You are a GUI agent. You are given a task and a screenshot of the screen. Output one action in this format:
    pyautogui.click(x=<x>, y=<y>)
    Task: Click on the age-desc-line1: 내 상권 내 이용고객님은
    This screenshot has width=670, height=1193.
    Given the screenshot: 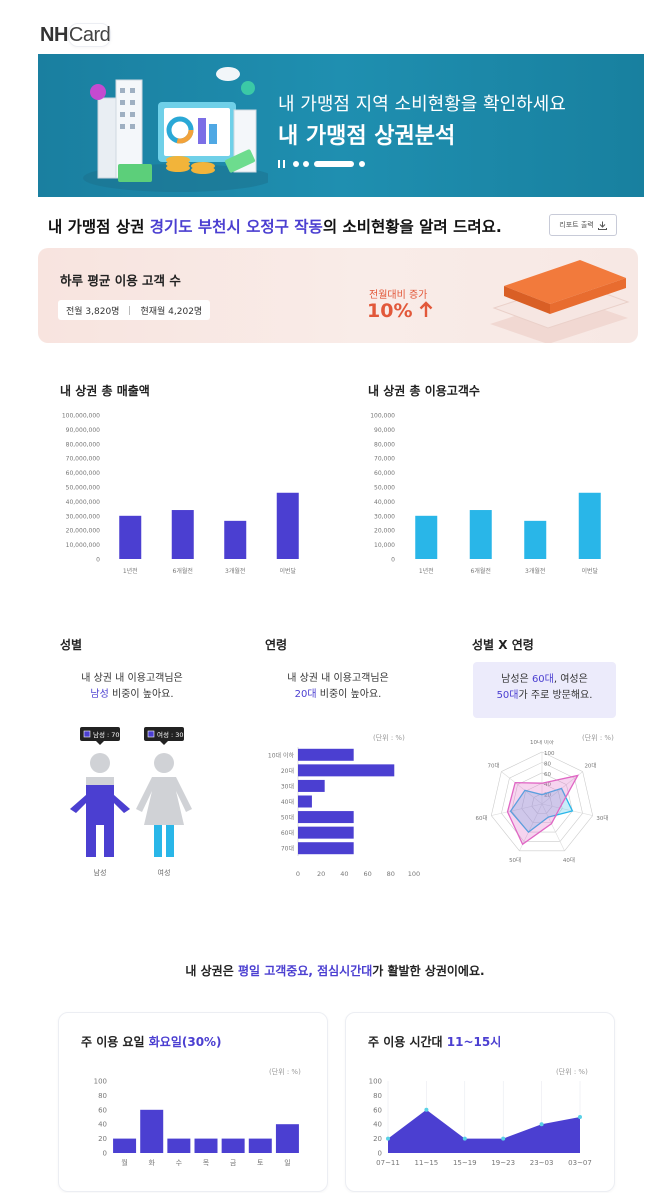 What is the action you would take?
    pyautogui.click(x=338, y=678)
    